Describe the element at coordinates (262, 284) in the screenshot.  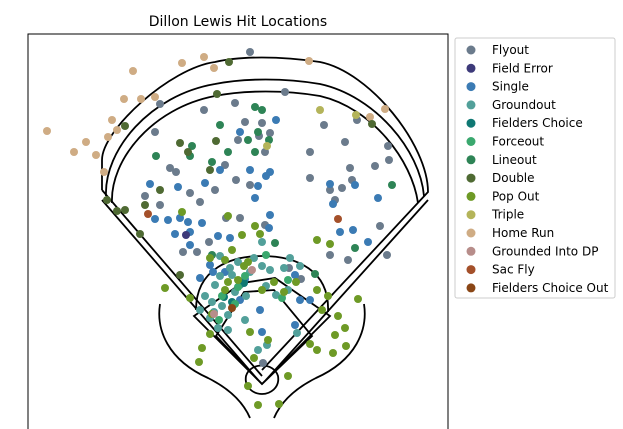
I see `infield-arc` at that location.